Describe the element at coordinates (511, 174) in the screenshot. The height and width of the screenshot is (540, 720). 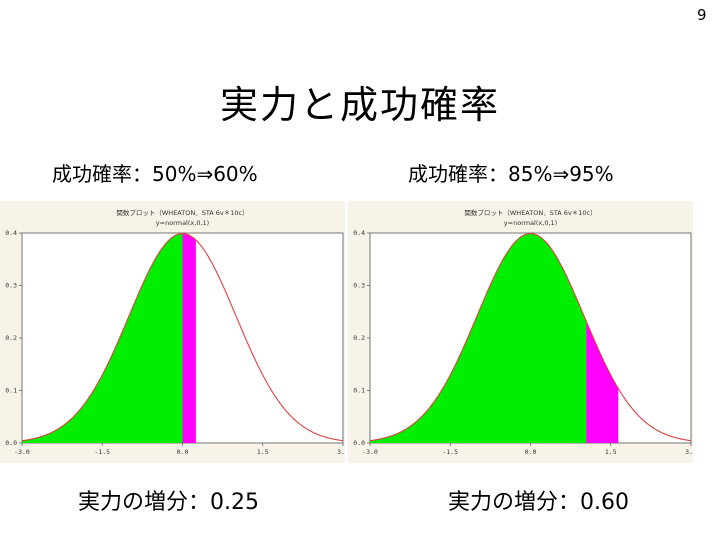
I see `right-panel-heading: 成功確率：85%⇒95%` at that location.